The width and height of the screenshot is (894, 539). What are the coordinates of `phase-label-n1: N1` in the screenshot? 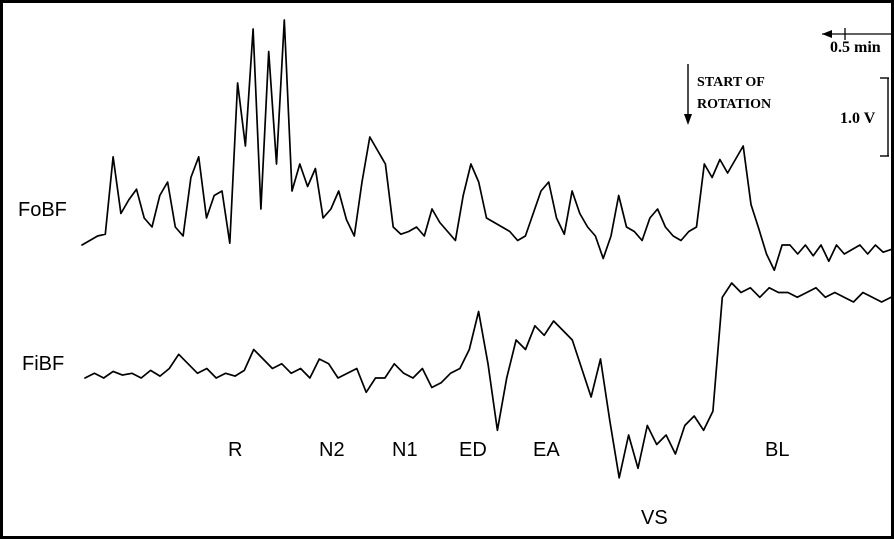 It's located at (405, 450).